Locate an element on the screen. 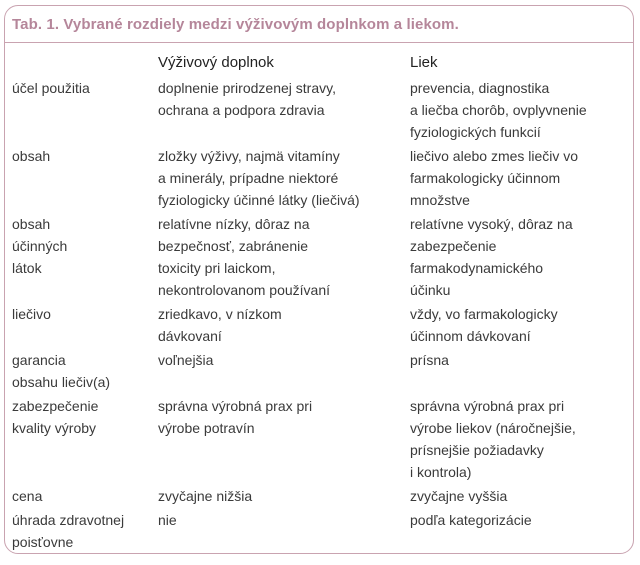 This screenshot has width=640, height=565. title-divider is located at coordinates (319, 42).